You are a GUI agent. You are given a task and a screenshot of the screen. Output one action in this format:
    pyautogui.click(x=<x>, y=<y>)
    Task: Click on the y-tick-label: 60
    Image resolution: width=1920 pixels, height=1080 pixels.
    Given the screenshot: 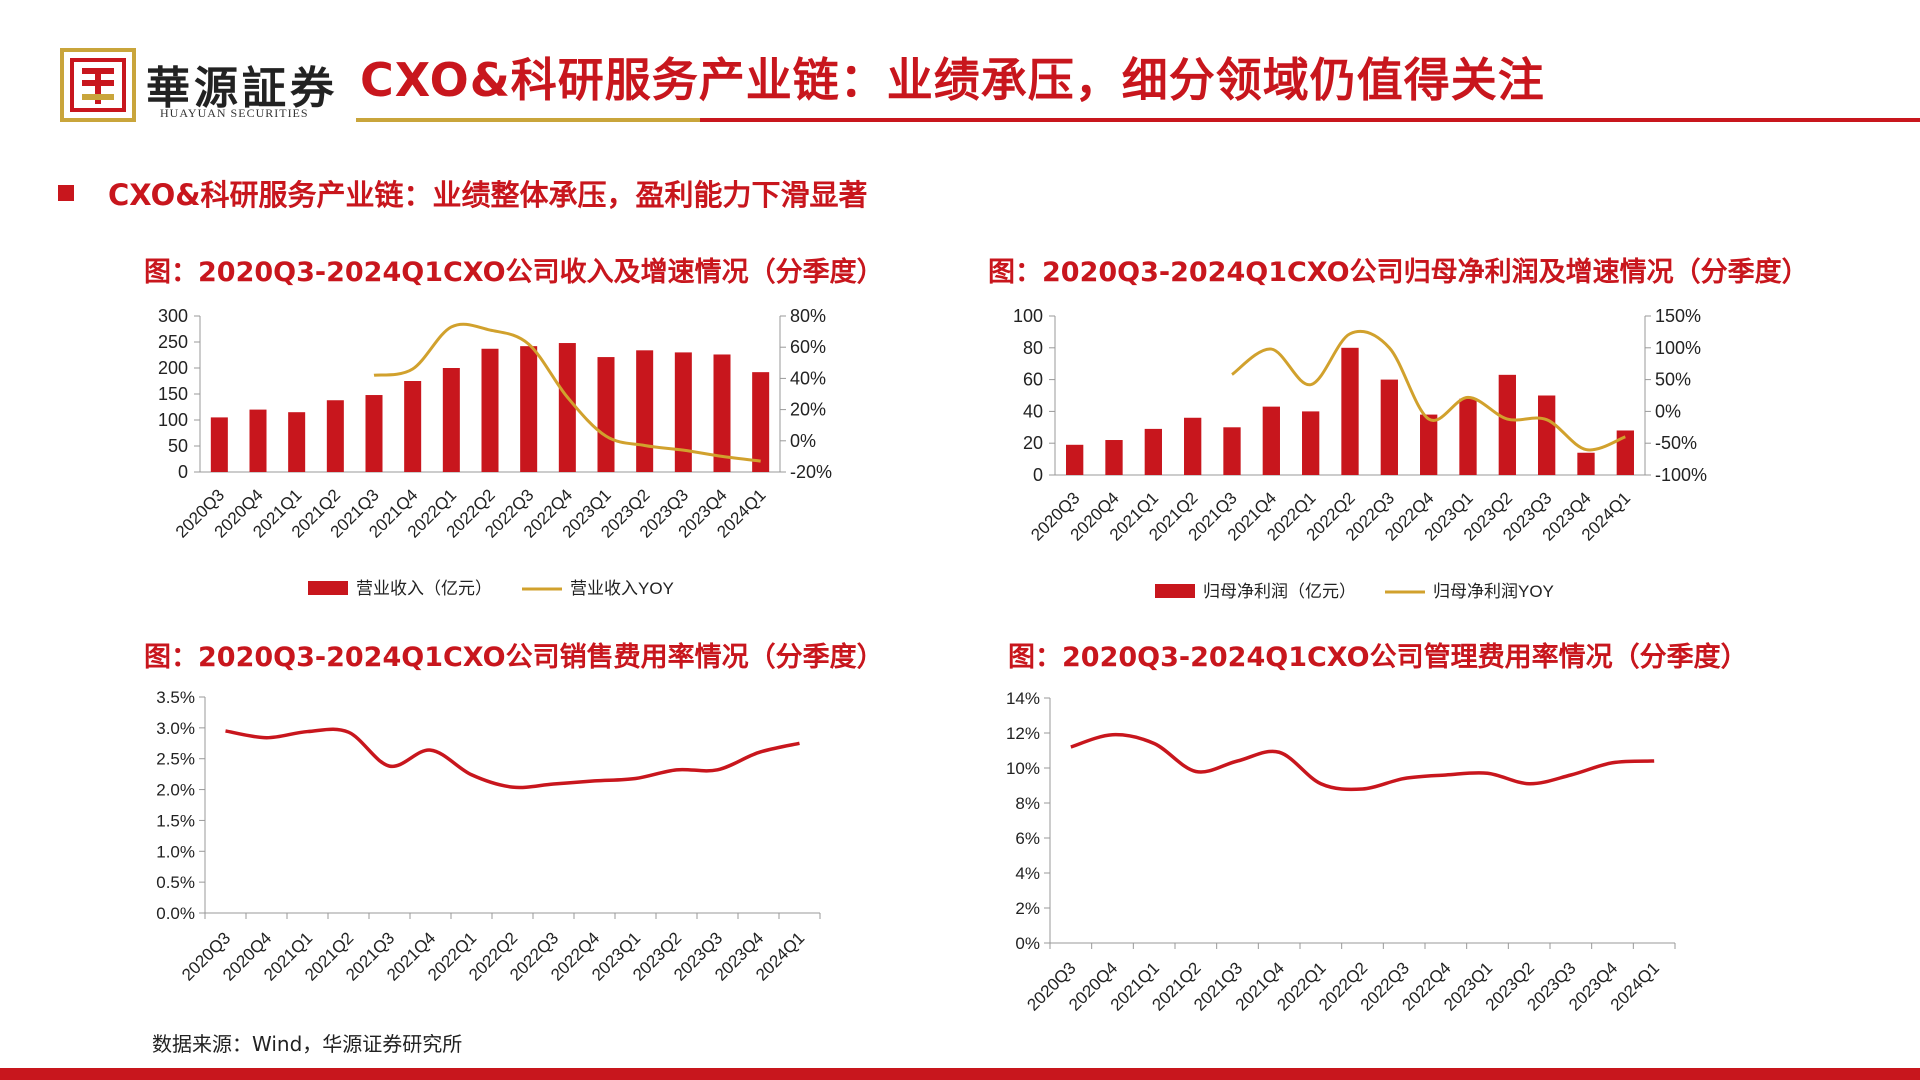 What is the action you would take?
    pyautogui.click(x=1033, y=380)
    